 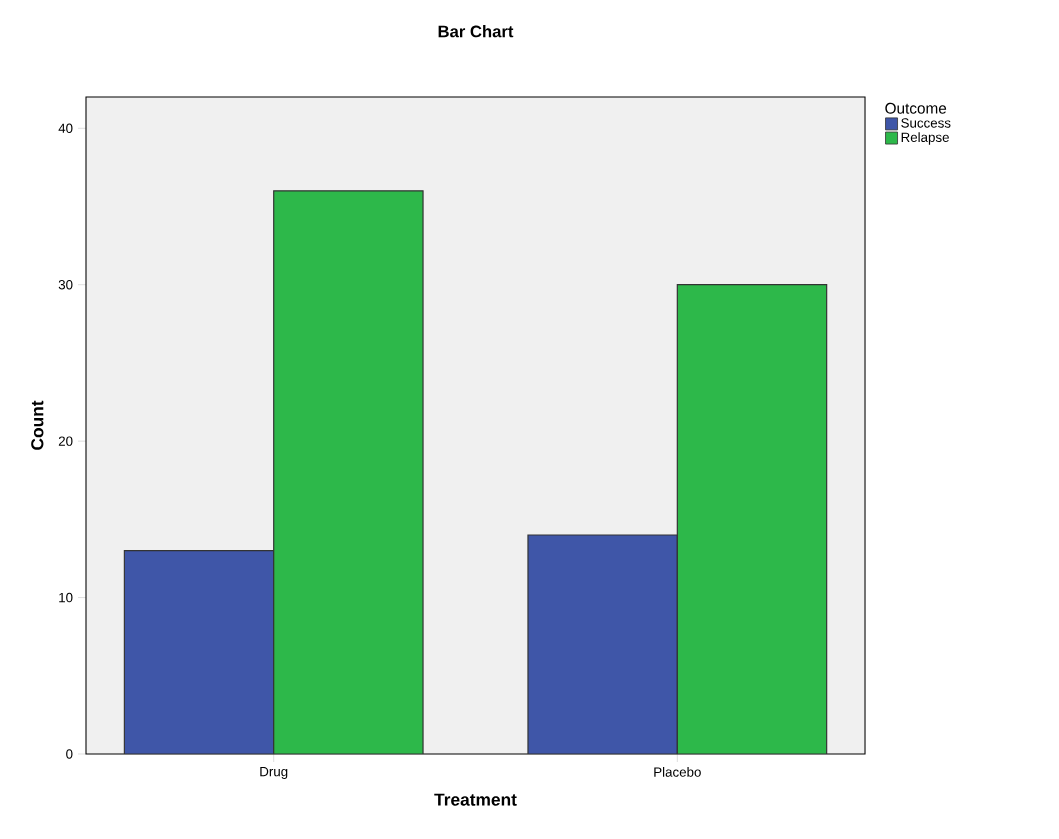 What do you see at coordinates (66, 597) in the screenshot?
I see `y-tick-label: 10` at bounding box center [66, 597].